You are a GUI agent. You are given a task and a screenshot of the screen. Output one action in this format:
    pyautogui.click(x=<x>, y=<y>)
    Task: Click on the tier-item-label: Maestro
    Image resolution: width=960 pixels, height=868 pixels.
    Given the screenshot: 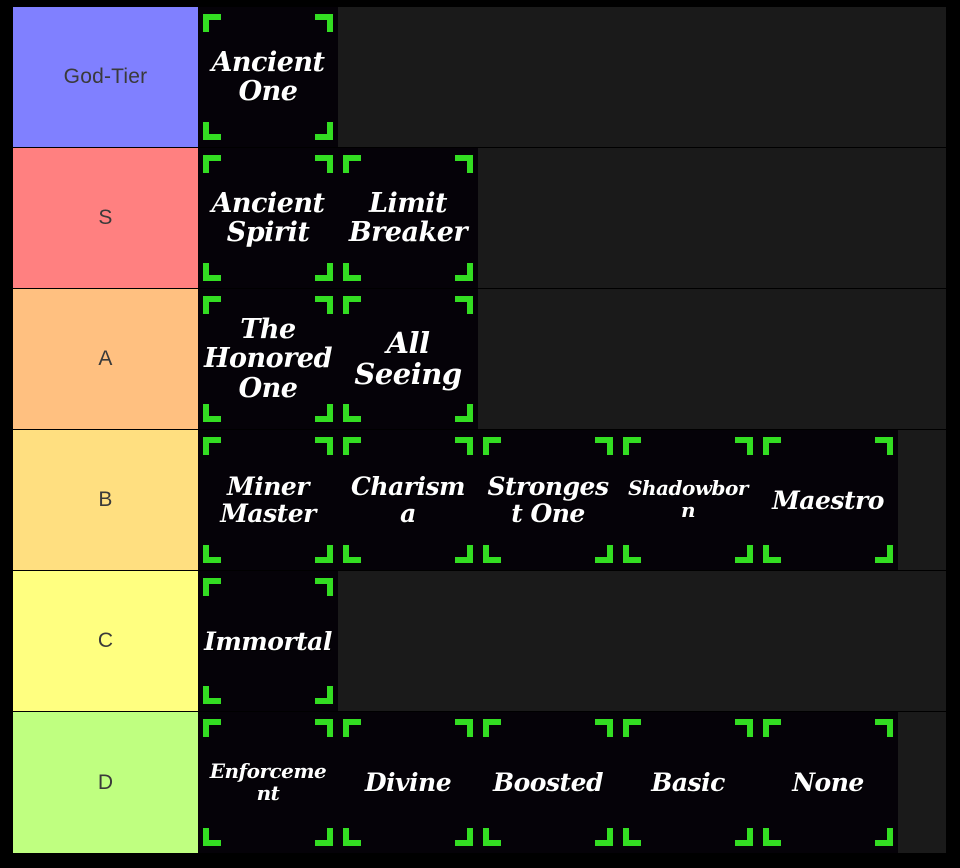 What is the action you would take?
    pyautogui.click(x=828, y=500)
    